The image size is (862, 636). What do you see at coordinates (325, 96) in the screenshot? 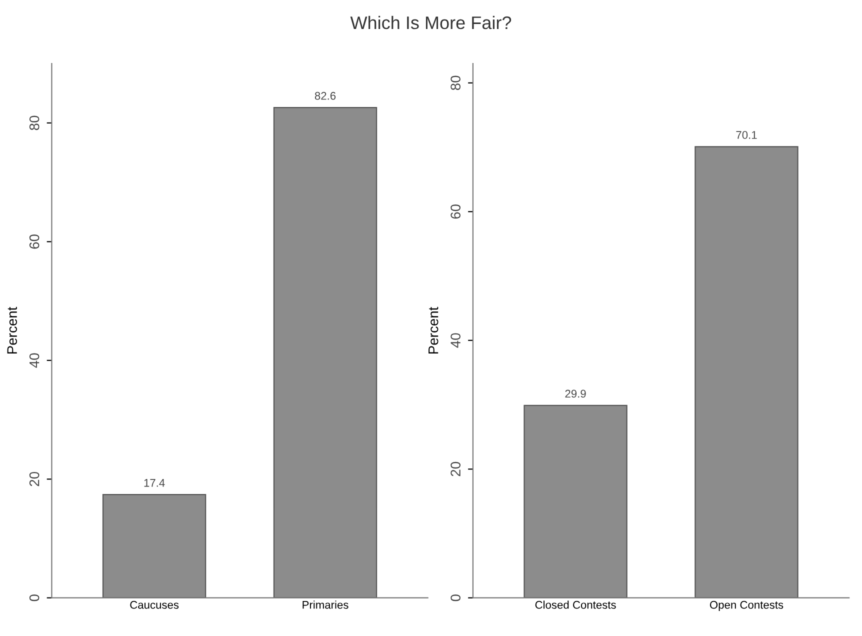
I see `data-label: 82.6` at bounding box center [325, 96].